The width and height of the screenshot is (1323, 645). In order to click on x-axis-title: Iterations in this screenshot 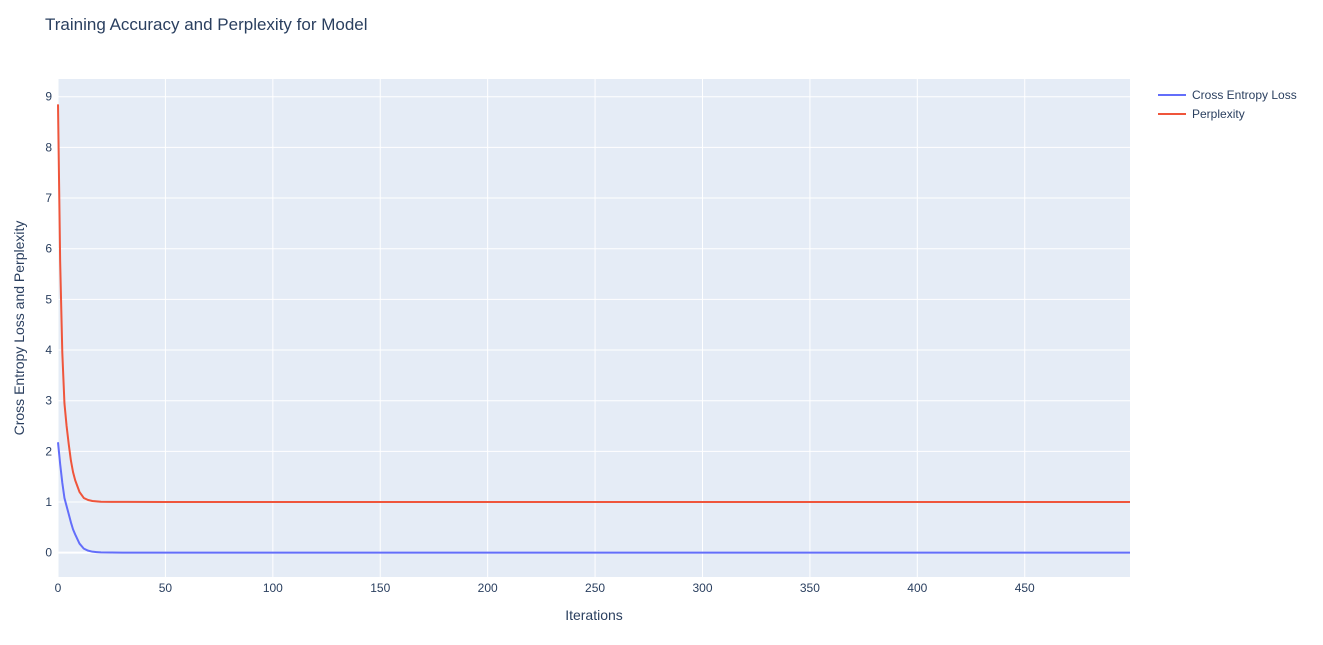, I will do `click(594, 615)`.